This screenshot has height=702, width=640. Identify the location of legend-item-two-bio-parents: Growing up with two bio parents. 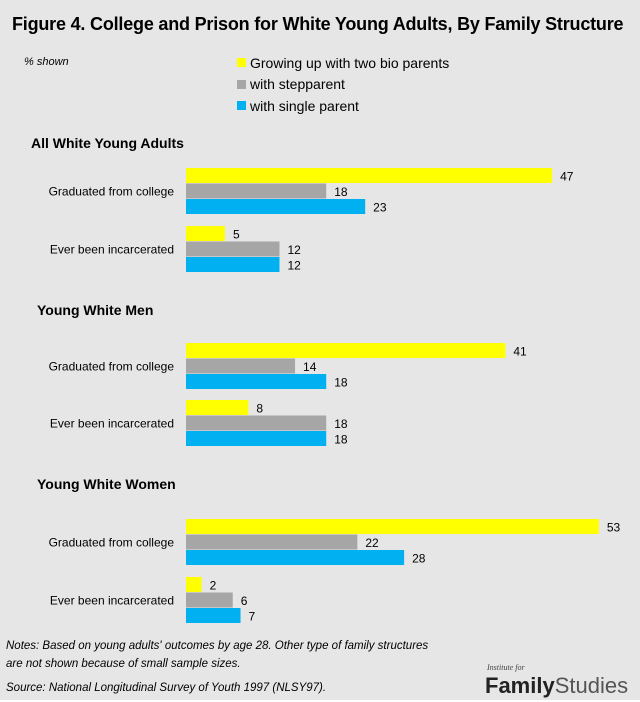
(343, 63).